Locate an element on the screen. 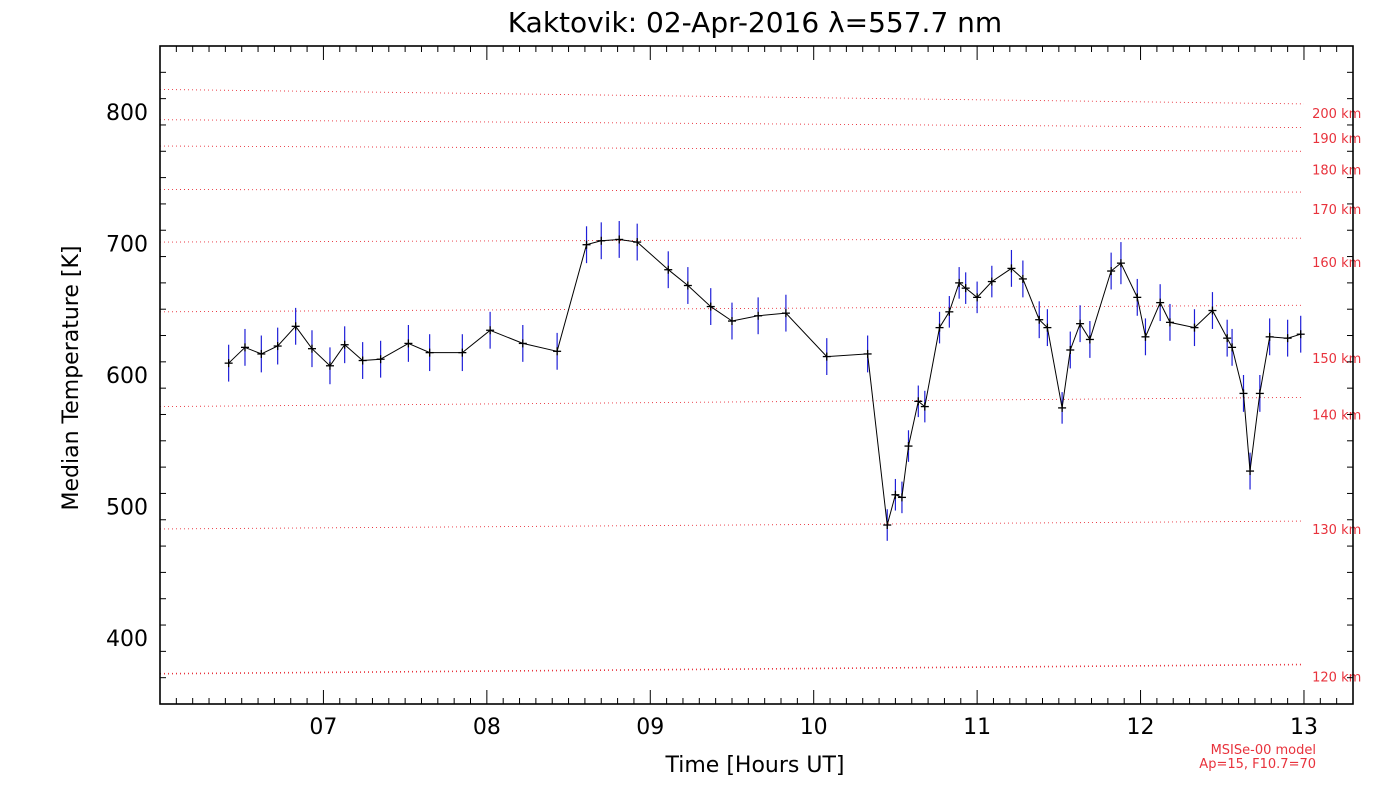  model-line-170km is located at coordinates (731, 190).